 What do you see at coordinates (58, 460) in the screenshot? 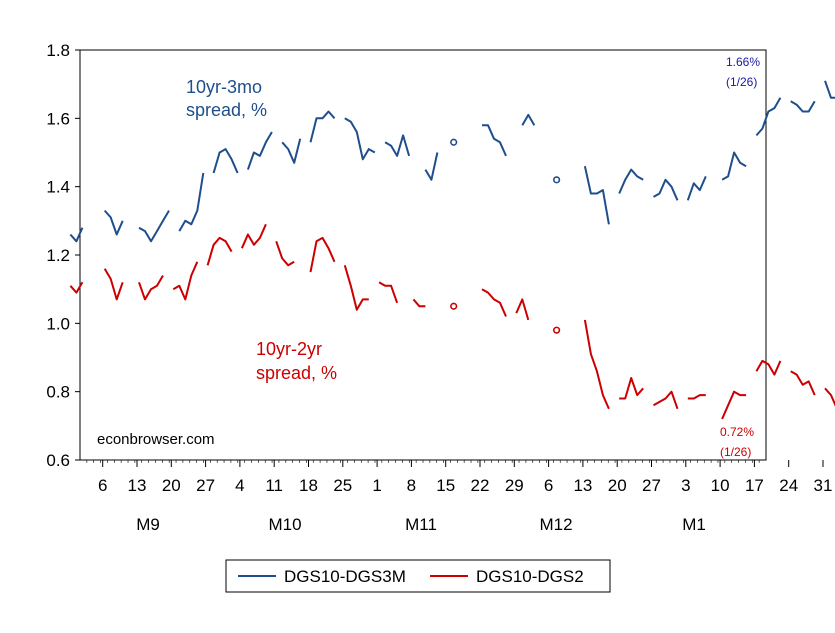
I see `y-tick-label: 0.6` at bounding box center [58, 460].